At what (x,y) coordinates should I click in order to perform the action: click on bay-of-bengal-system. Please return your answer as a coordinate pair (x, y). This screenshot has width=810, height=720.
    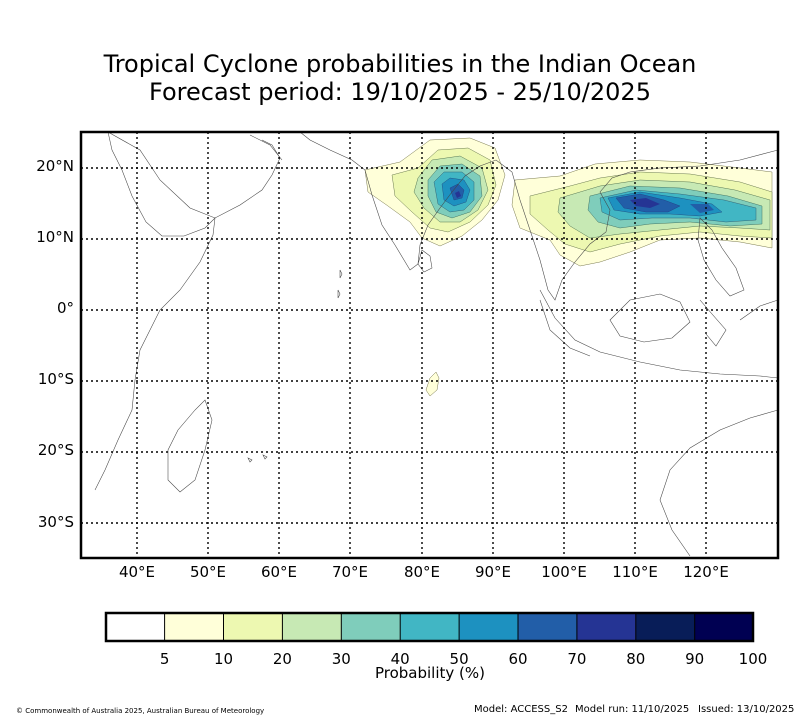
    Looking at the image, I should click on (435, 192).